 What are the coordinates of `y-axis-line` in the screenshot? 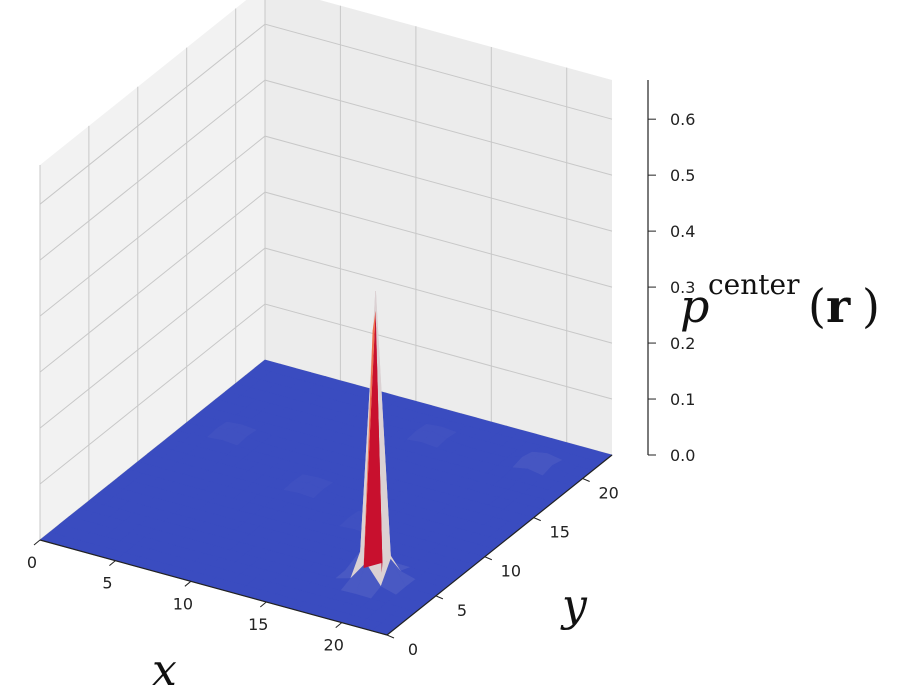 It's located at (499, 545).